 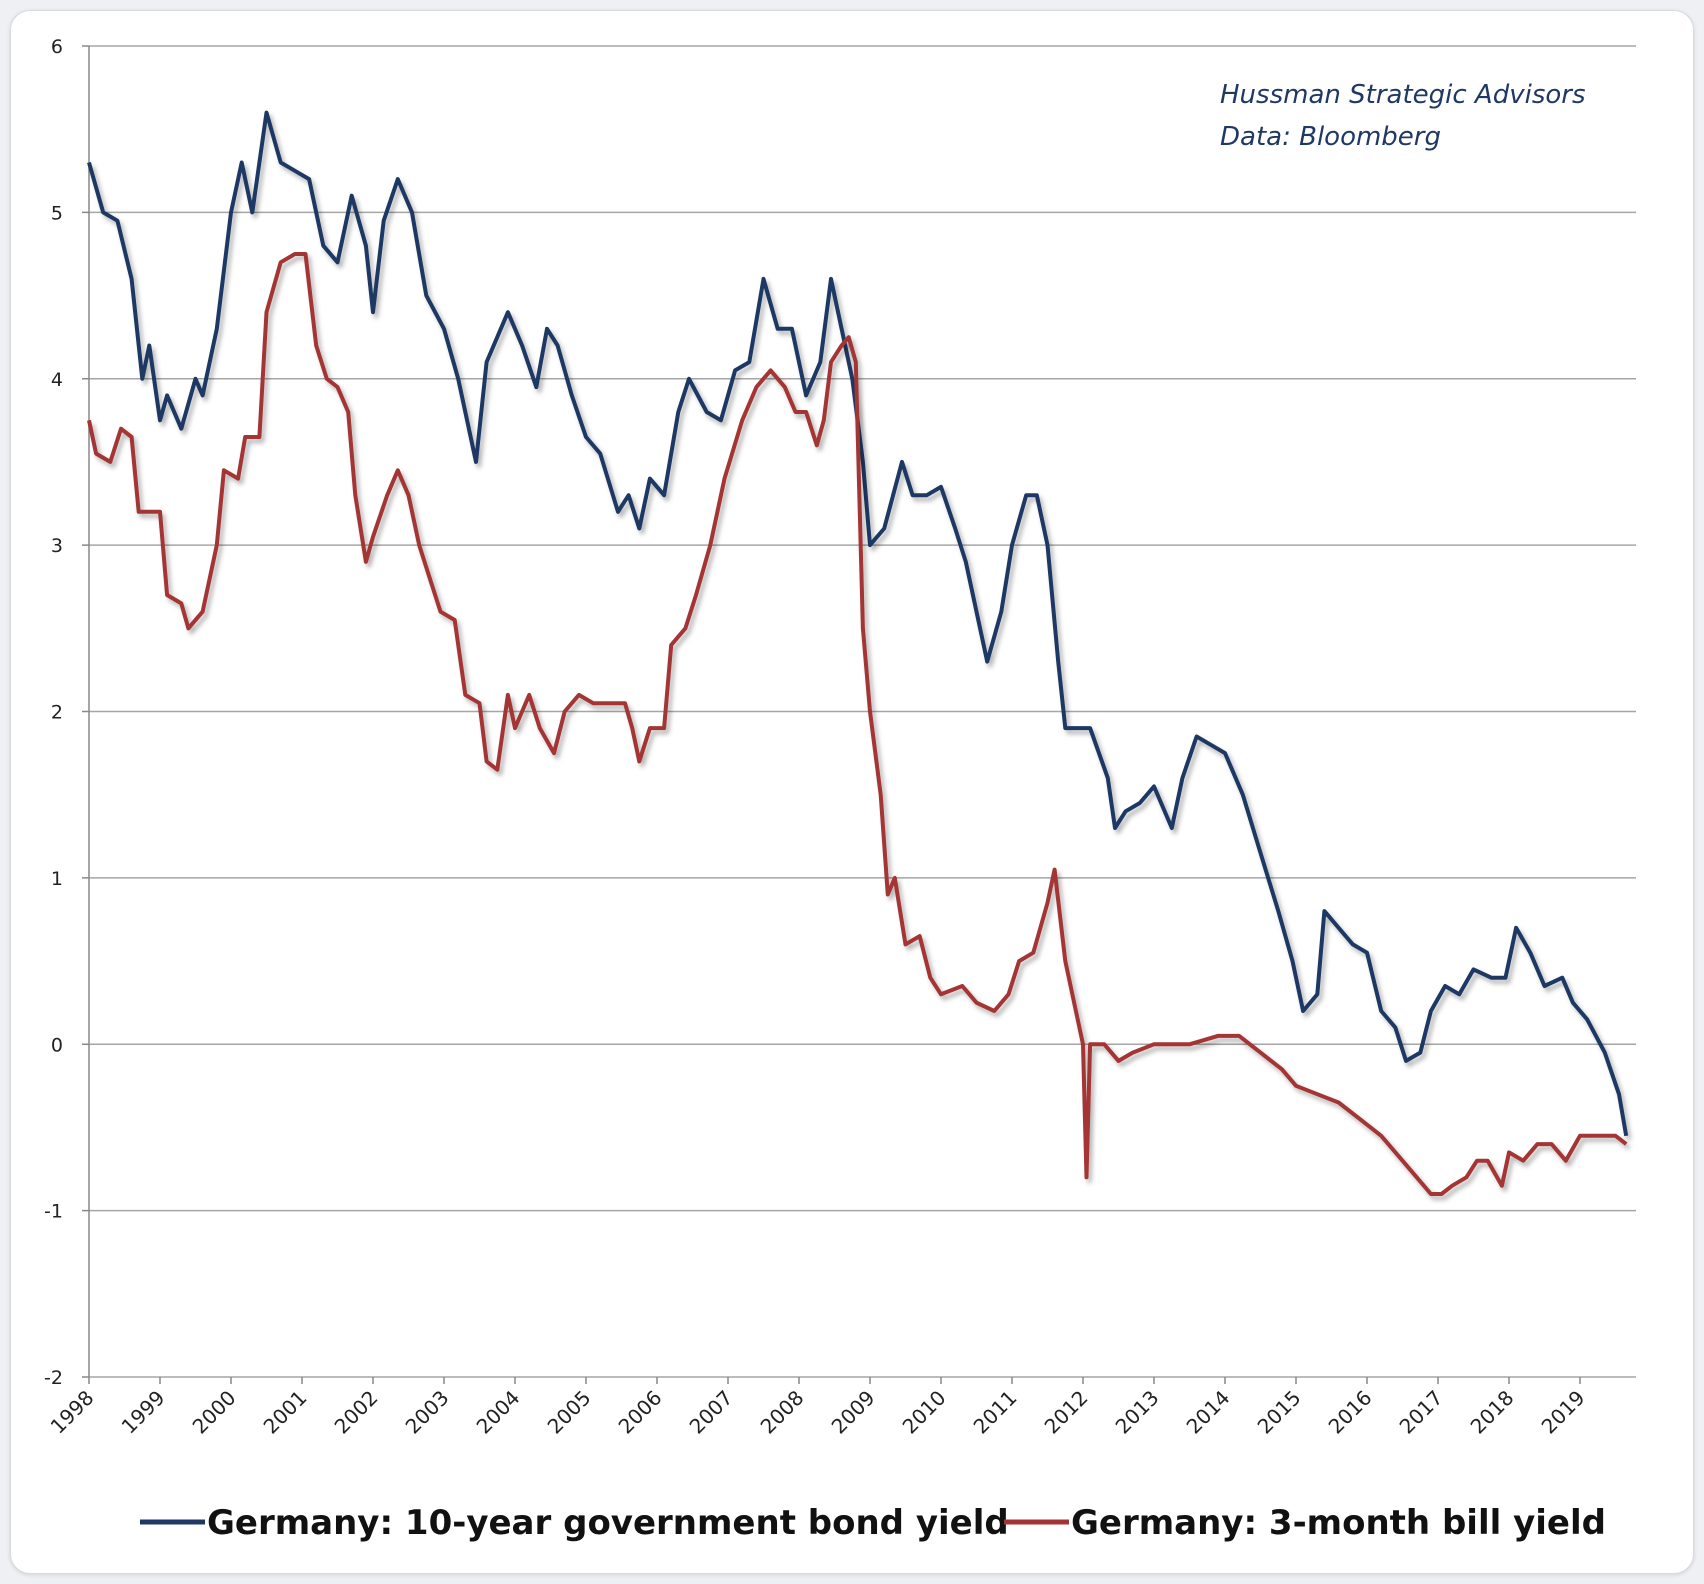 What do you see at coordinates (57, 879) in the screenshot?
I see `y-tick-label: 1` at bounding box center [57, 879].